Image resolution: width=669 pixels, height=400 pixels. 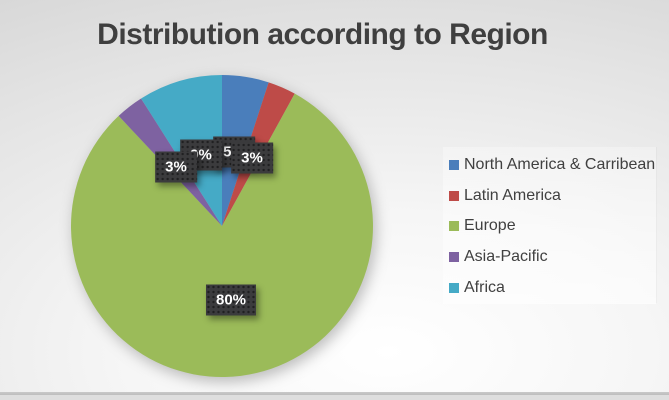 I want to click on legend-label-latin-america: Latin America, so click(x=512, y=195).